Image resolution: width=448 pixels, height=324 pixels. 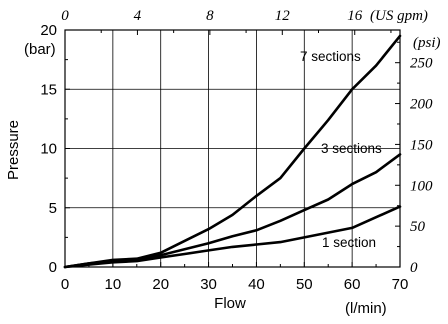 I want to click on top-axis-unit: (US gpm), so click(x=399, y=16).